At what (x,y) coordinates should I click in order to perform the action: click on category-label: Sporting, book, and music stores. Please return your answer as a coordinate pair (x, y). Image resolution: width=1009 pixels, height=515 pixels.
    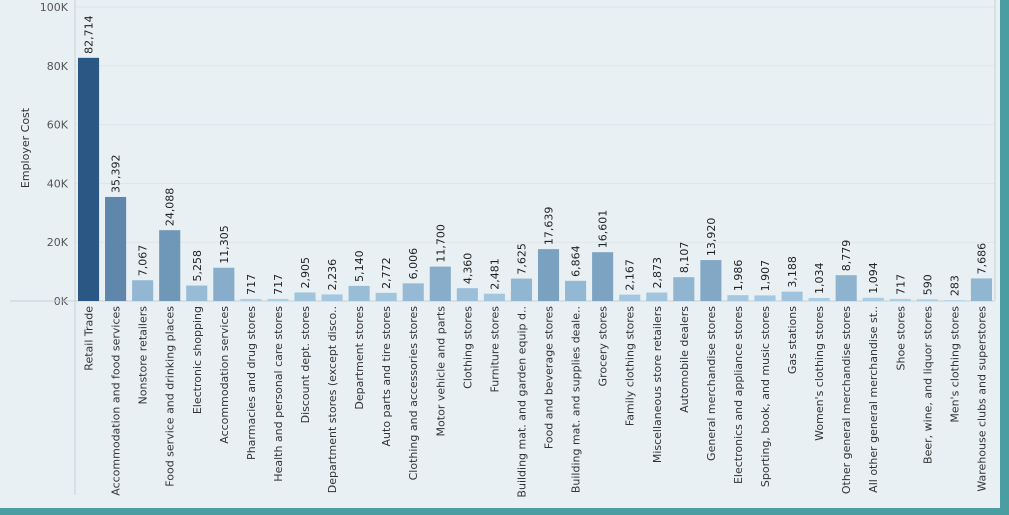
    Looking at the image, I should click on (765, 396).